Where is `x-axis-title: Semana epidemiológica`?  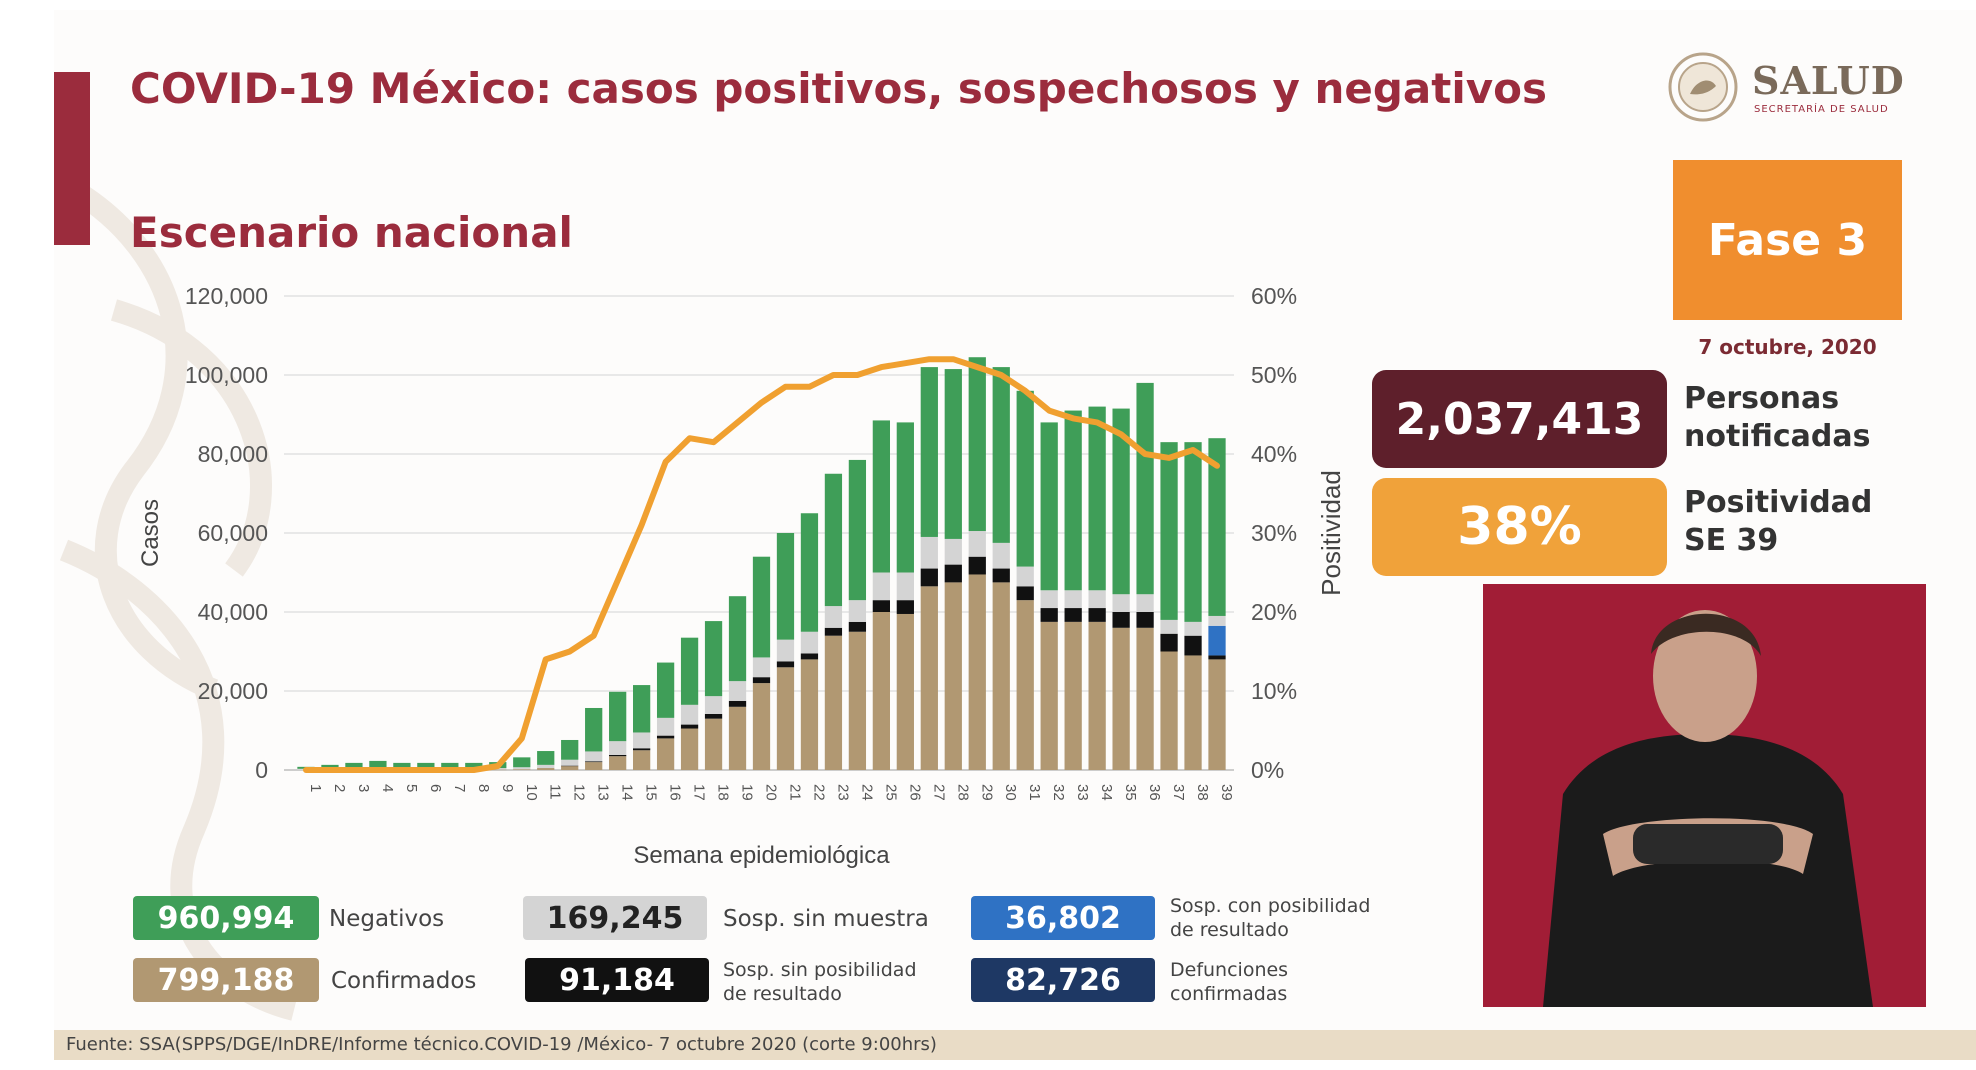 x-axis-title: Semana epidemiológica is located at coordinates (761, 855).